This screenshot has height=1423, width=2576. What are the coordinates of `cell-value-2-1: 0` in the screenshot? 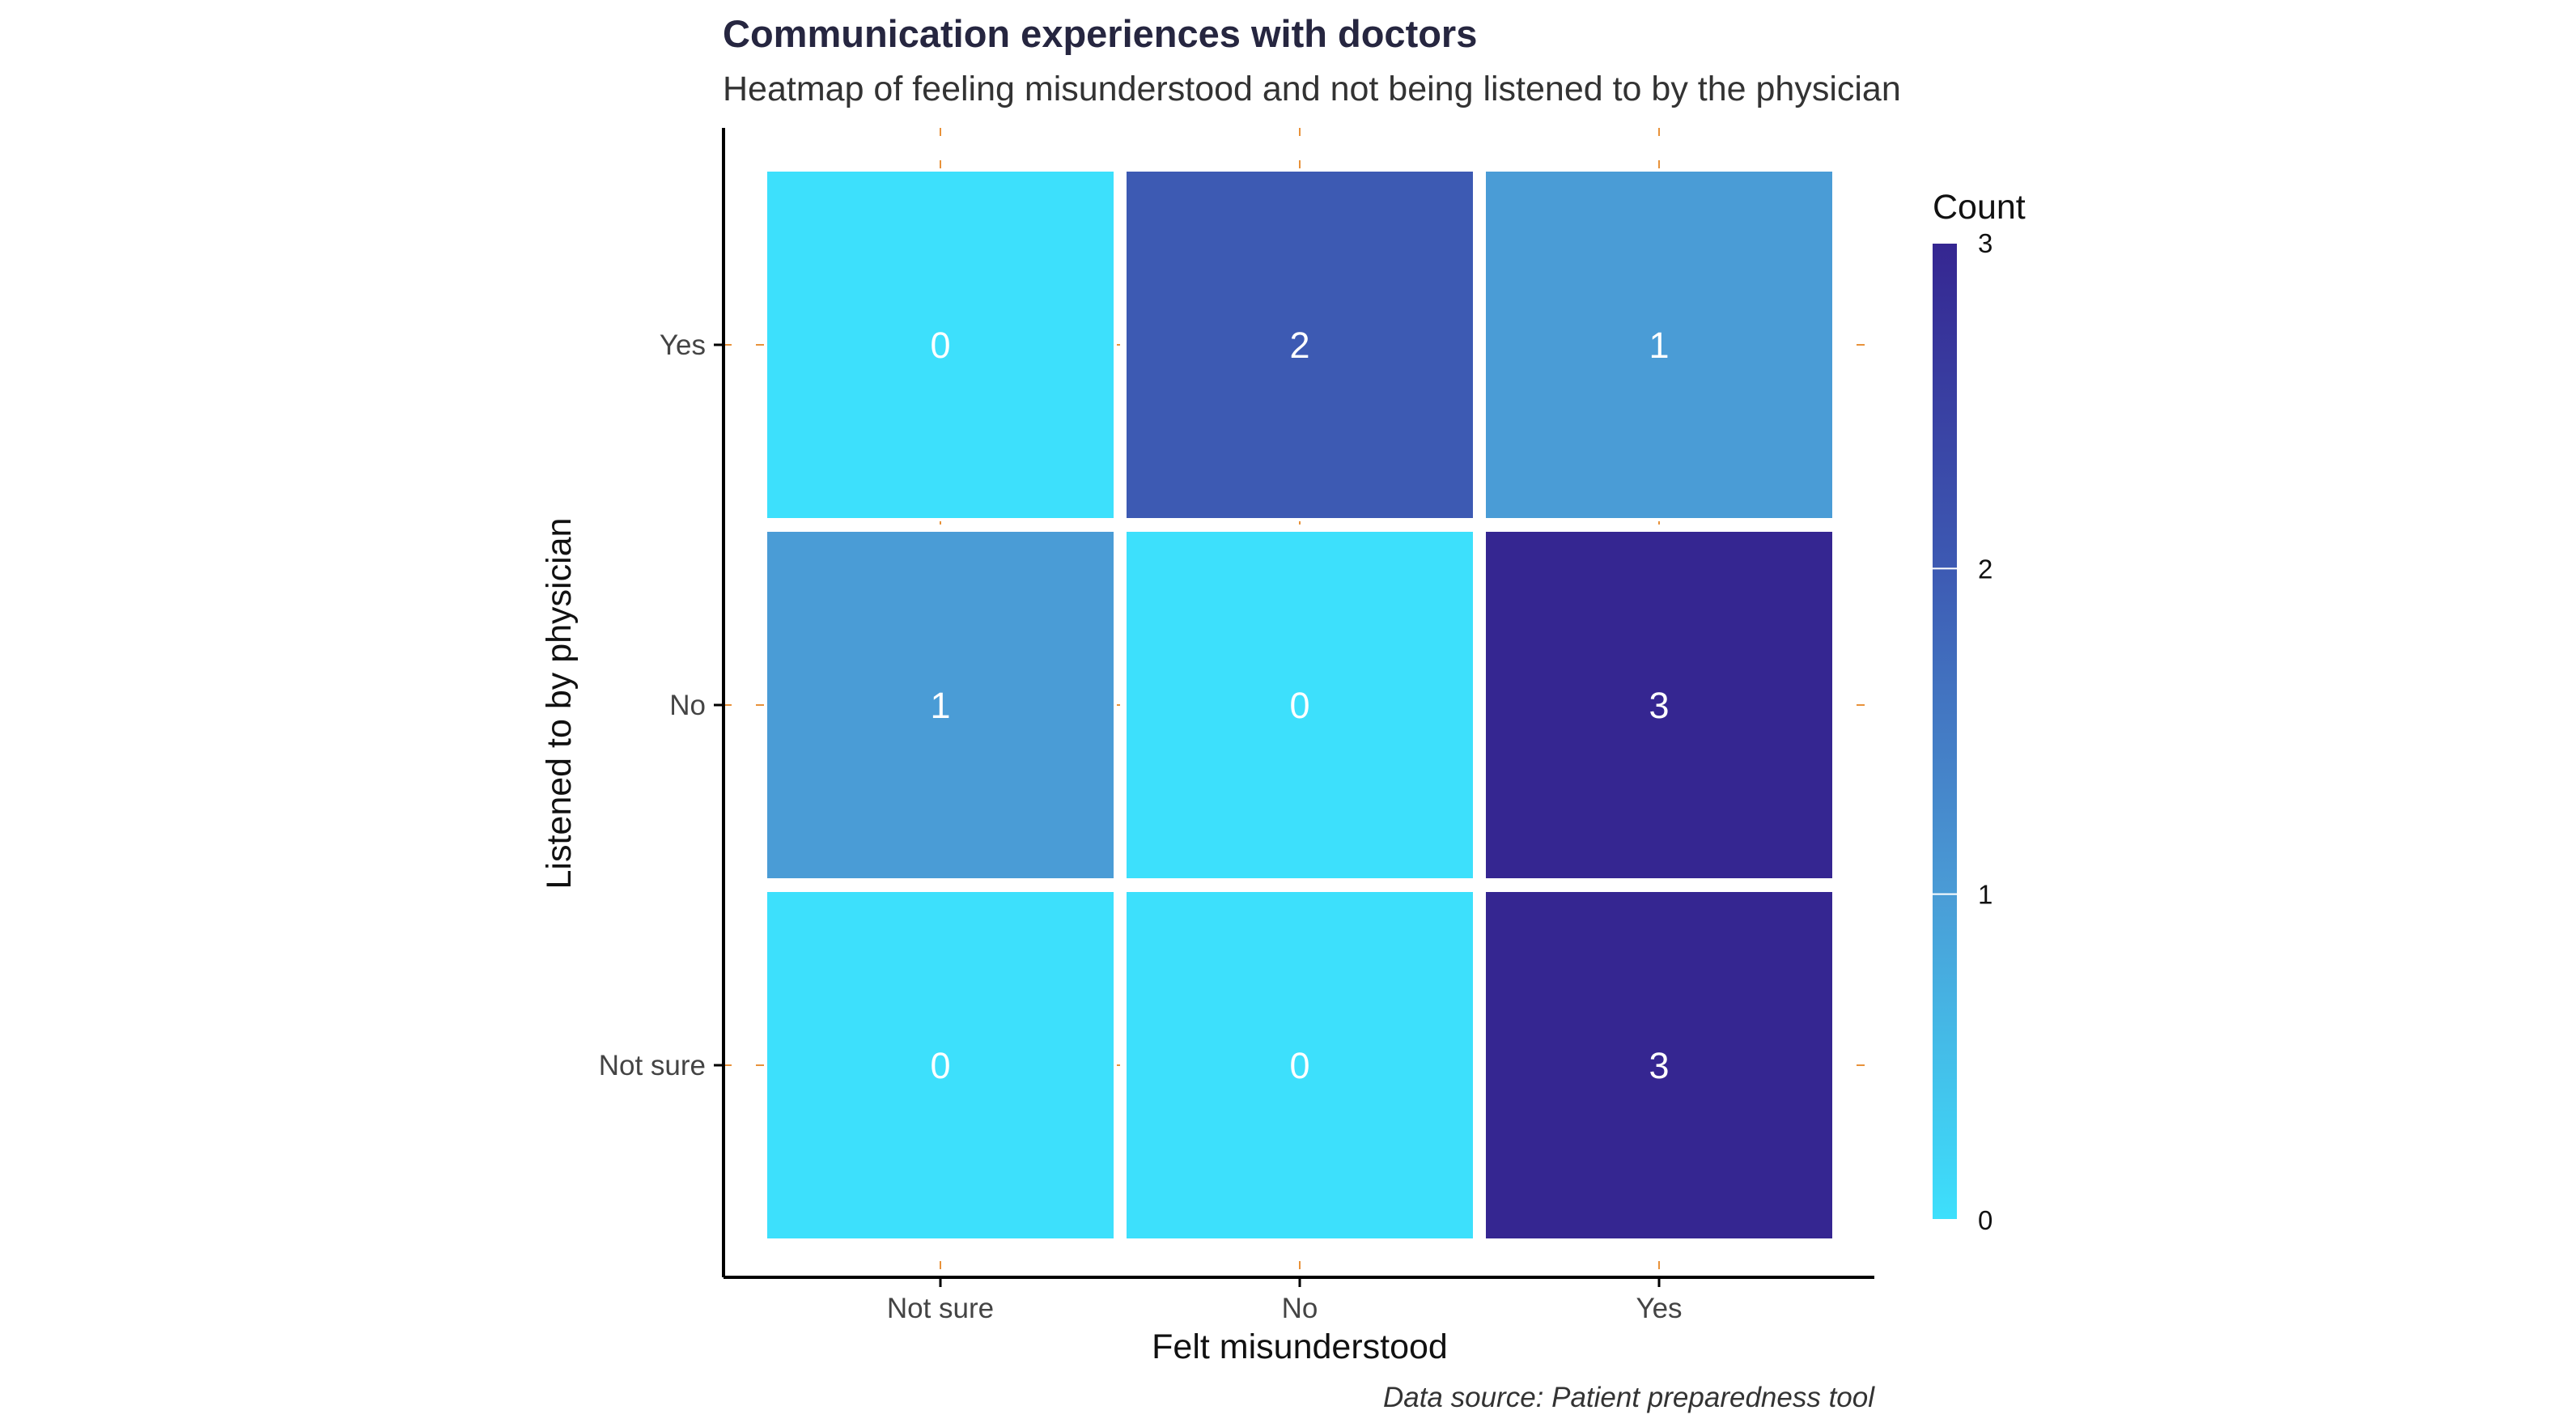 It's located at (1299, 1065).